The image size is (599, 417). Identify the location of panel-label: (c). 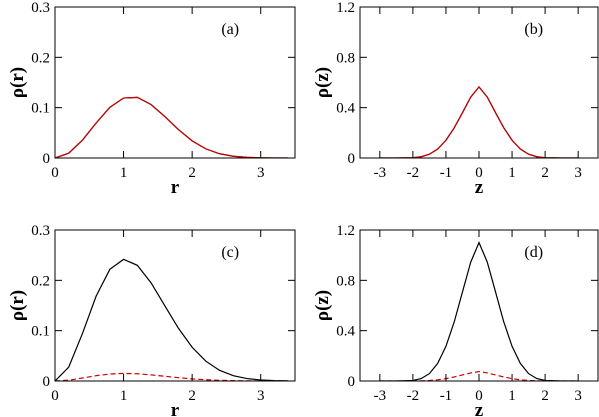
(230, 252).